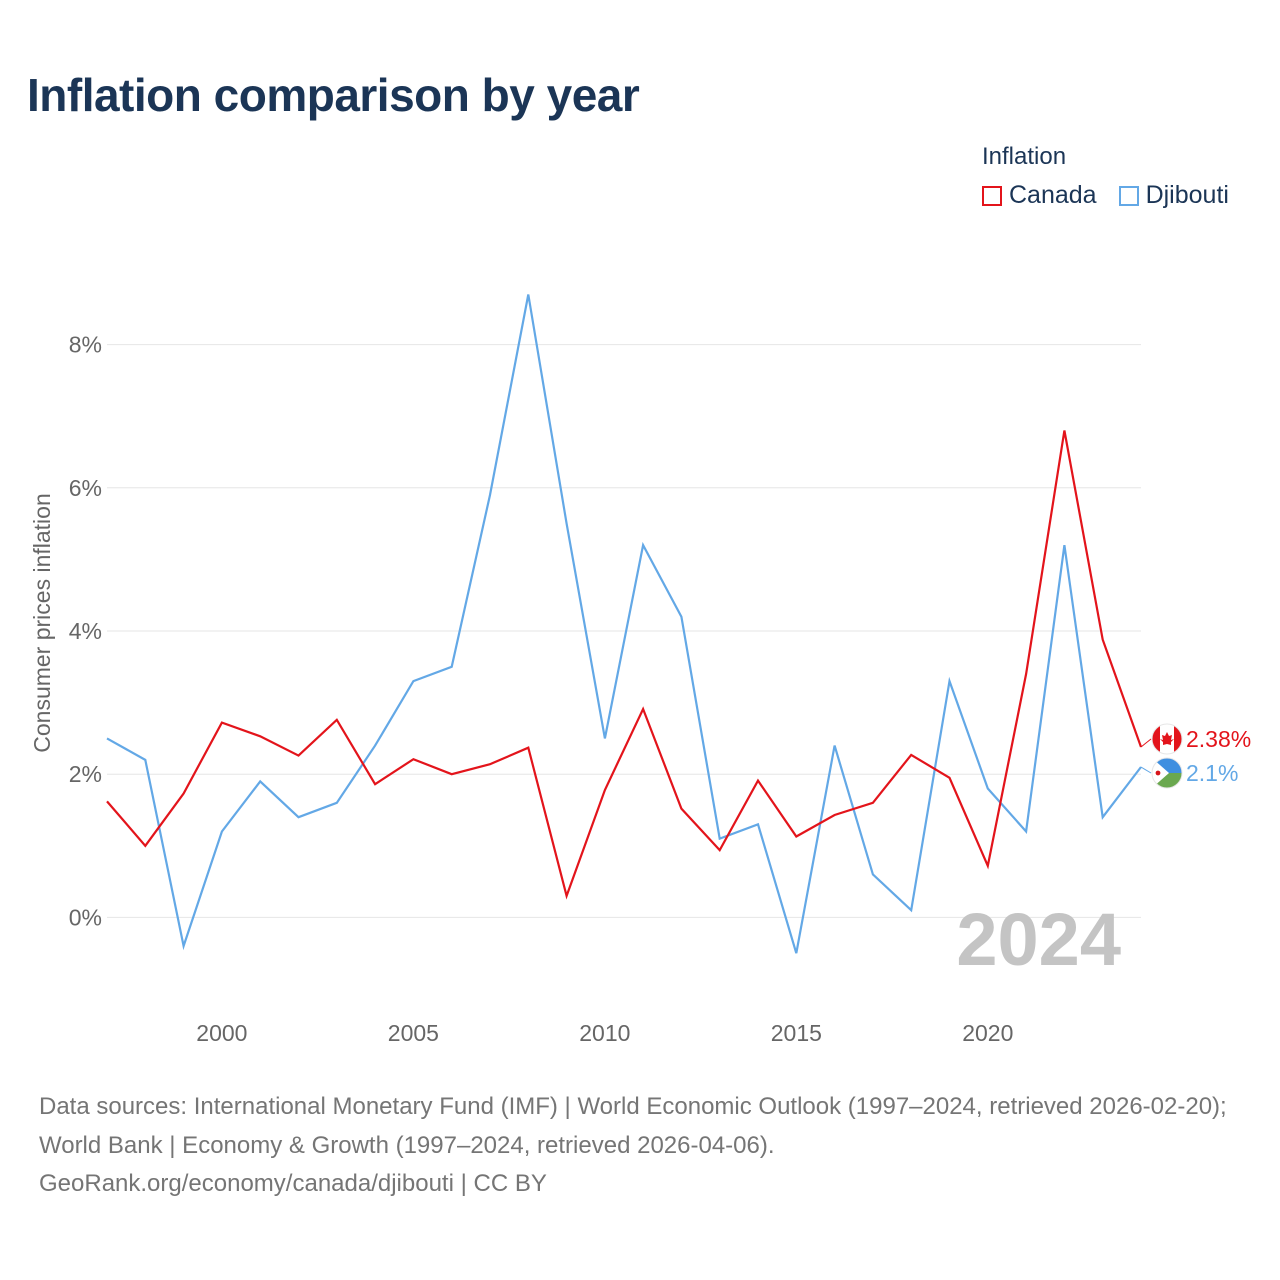 This screenshot has width=1280, height=1280. What do you see at coordinates (221, 1033) in the screenshot?
I see `x-tick-label: 2000` at bounding box center [221, 1033].